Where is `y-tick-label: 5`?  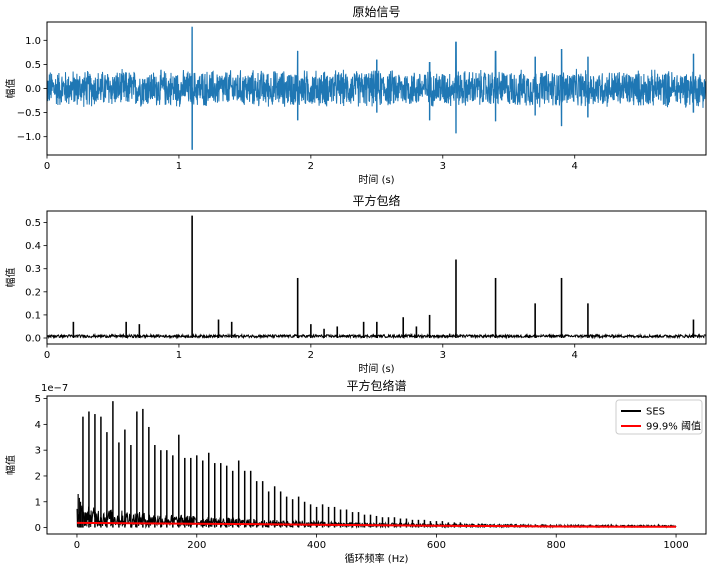
y-tick-label: 5 is located at coordinates (38, 399).